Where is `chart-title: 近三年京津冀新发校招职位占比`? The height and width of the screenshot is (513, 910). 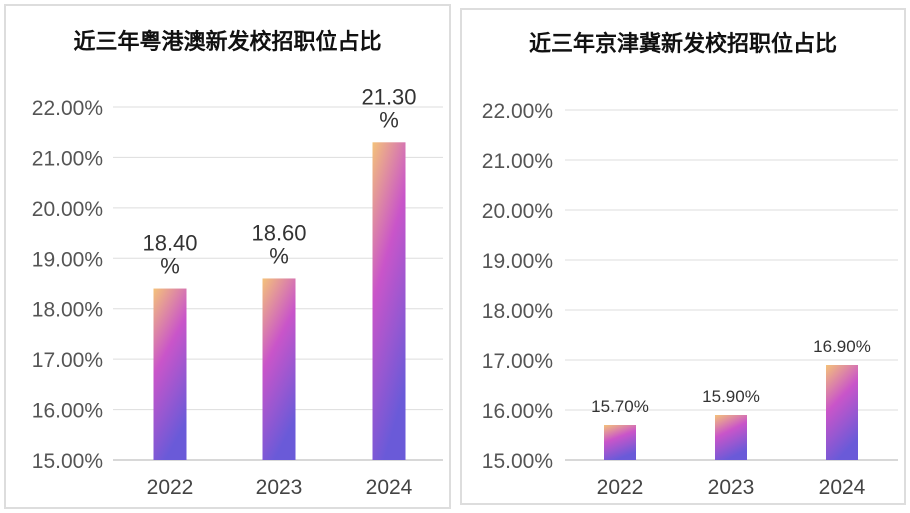 chart-title: 近三年京津冀新发校招职位占比 is located at coordinates (682, 44).